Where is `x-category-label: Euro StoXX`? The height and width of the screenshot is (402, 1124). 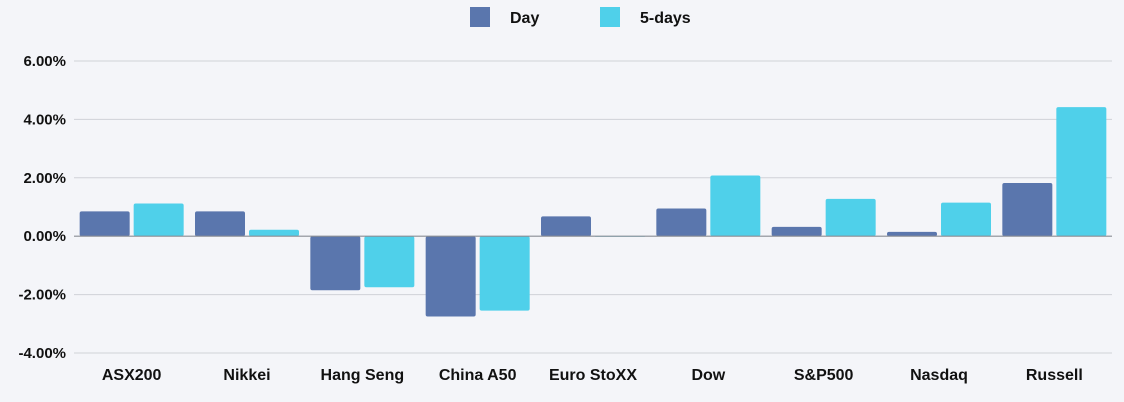
x-category-label: Euro StoXX is located at coordinates (593, 375).